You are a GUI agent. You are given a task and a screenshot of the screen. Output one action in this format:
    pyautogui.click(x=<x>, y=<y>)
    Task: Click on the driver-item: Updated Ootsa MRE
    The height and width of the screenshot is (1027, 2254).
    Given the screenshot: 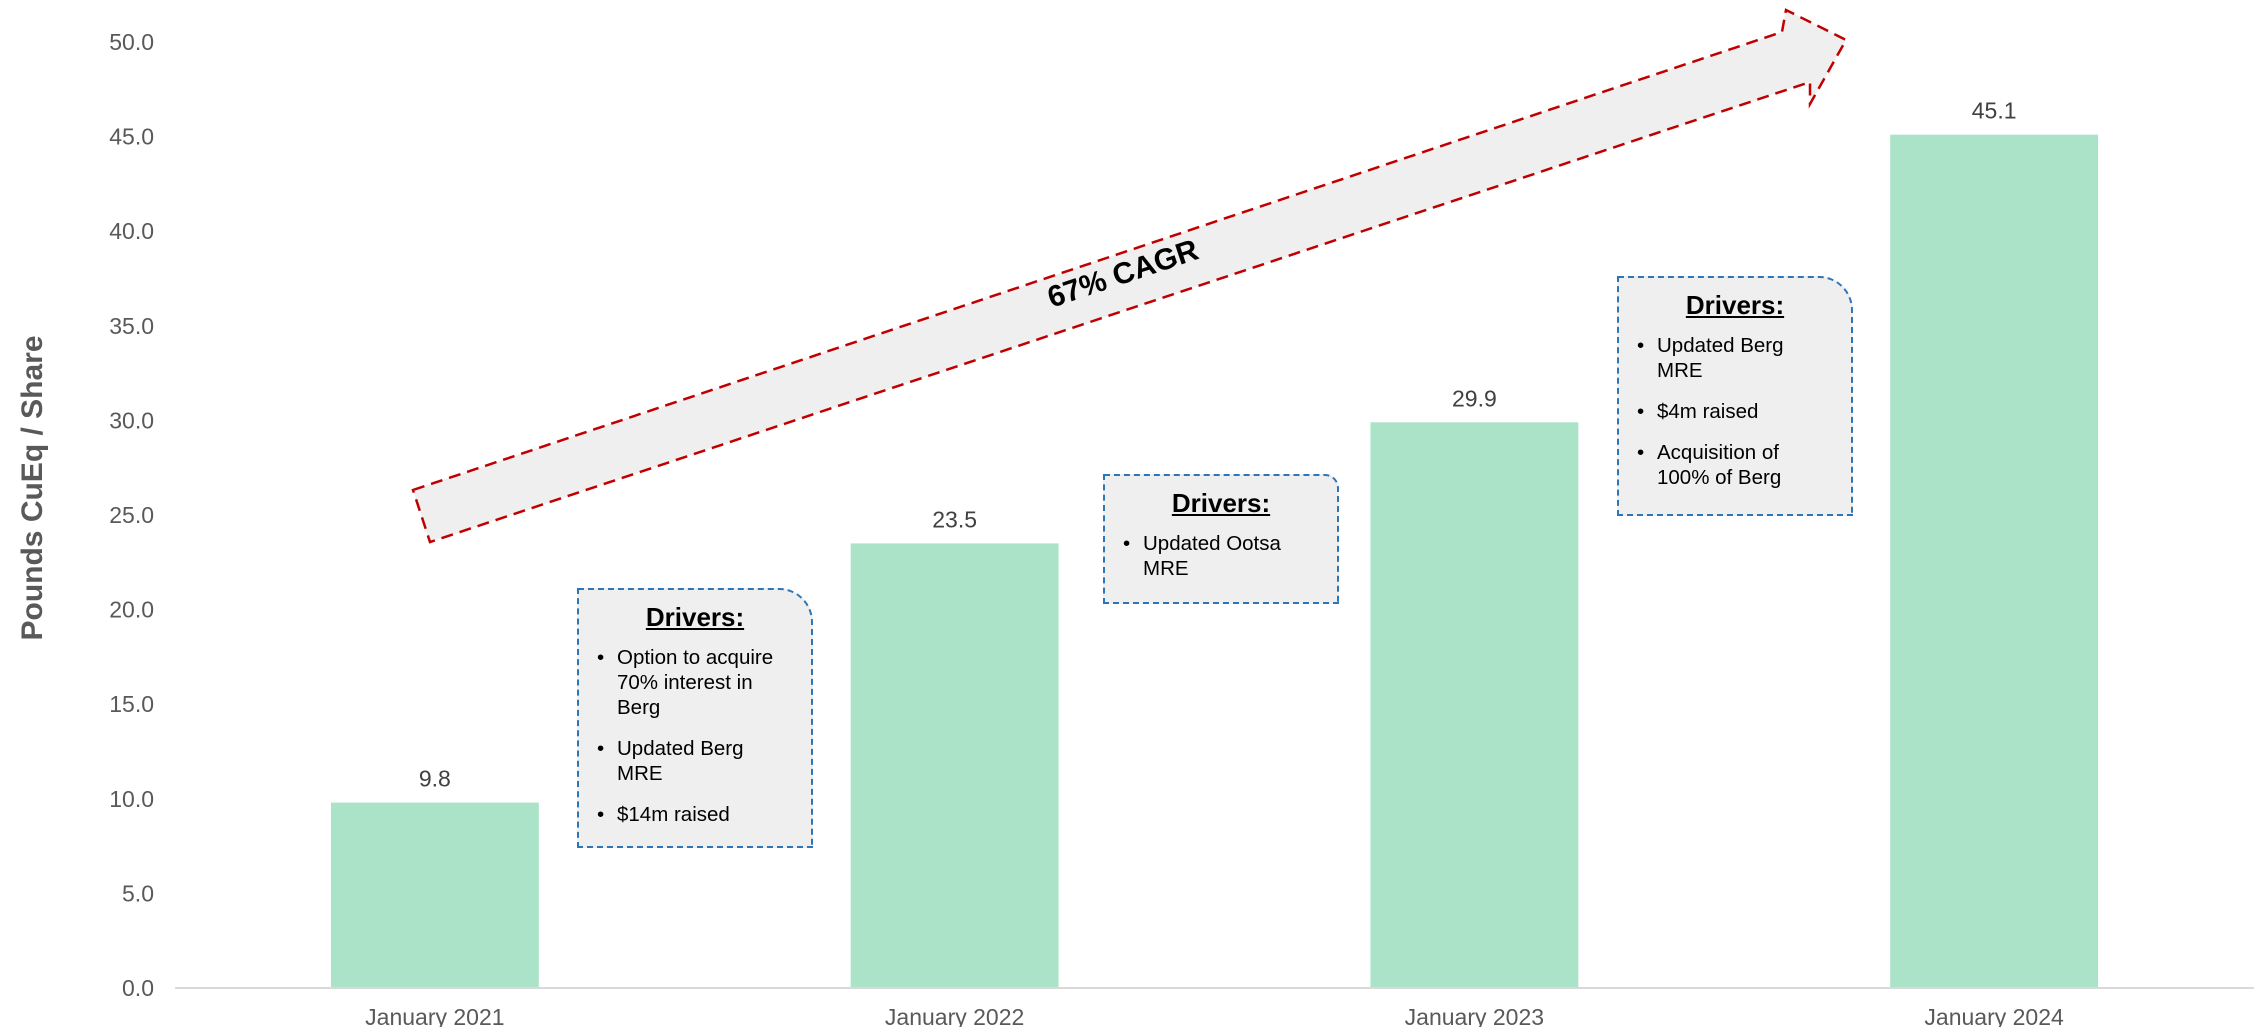 What is the action you would take?
    pyautogui.click(x=1221, y=556)
    